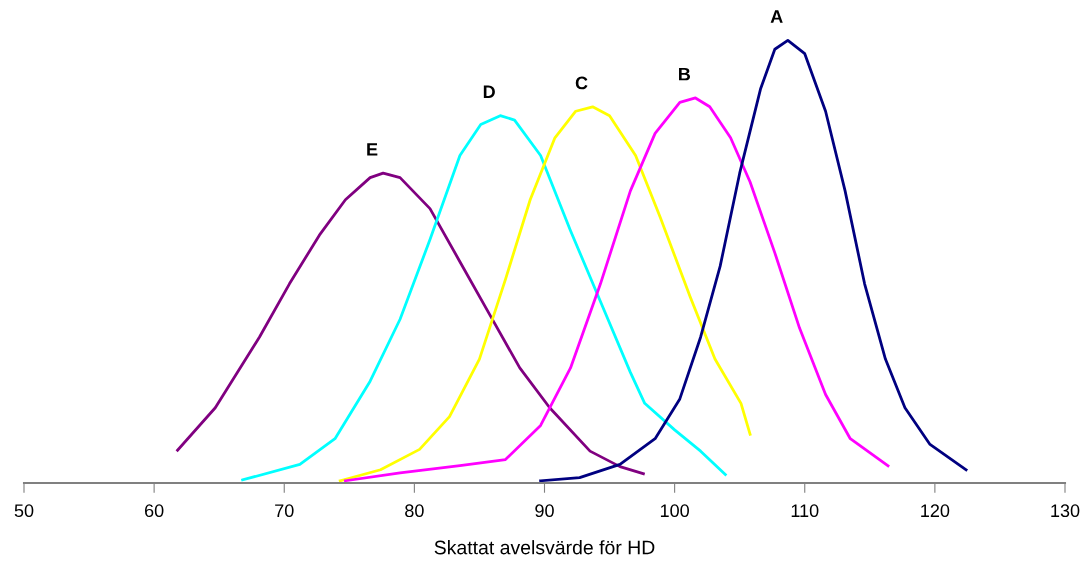 The width and height of the screenshot is (1086, 571). What do you see at coordinates (935, 511) in the screenshot?
I see `x-tick-label: 120` at bounding box center [935, 511].